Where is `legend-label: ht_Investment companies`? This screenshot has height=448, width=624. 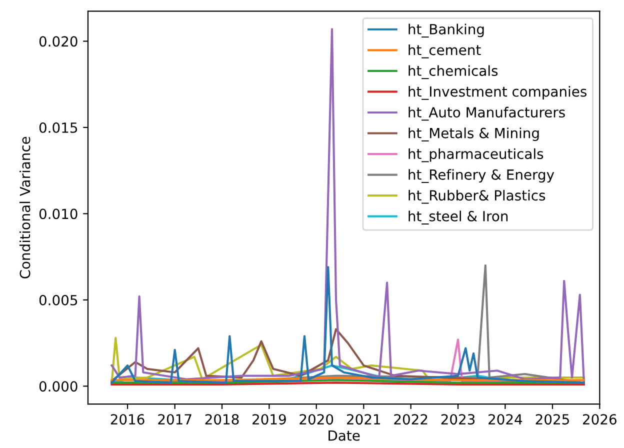
legend-label: ht_Investment companies is located at coordinates (497, 93).